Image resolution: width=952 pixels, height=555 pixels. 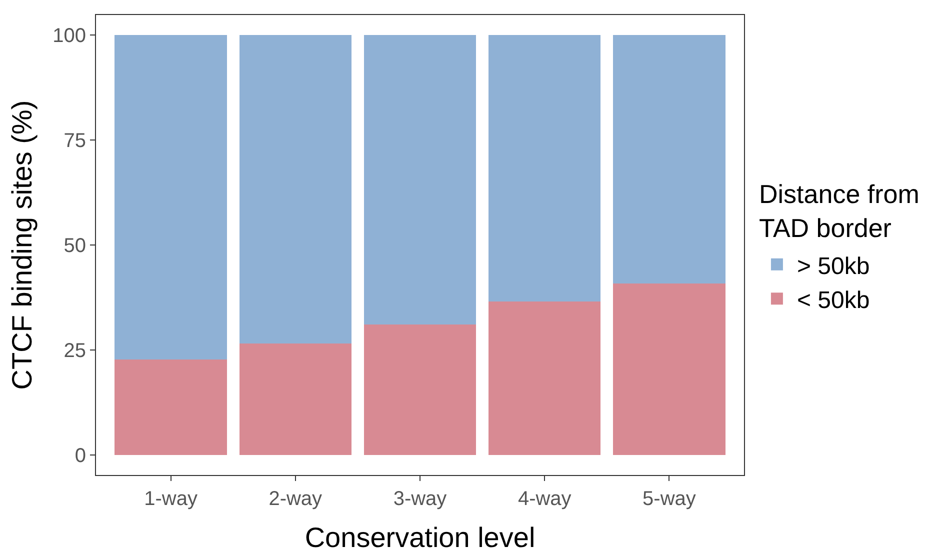 I want to click on x-tick-label: 2-way, so click(x=295, y=499).